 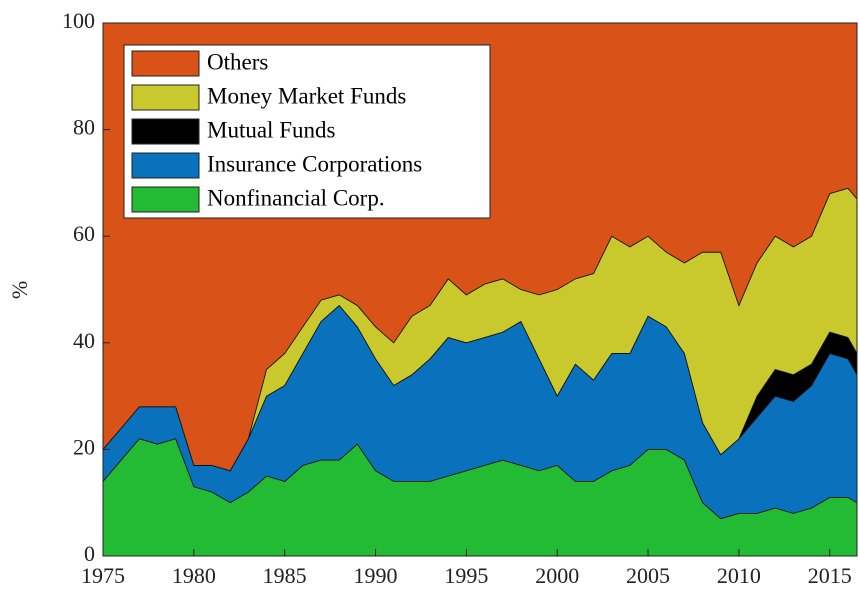 What do you see at coordinates (84, 233) in the screenshot?
I see `y-tick-label: 60` at bounding box center [84, 233].